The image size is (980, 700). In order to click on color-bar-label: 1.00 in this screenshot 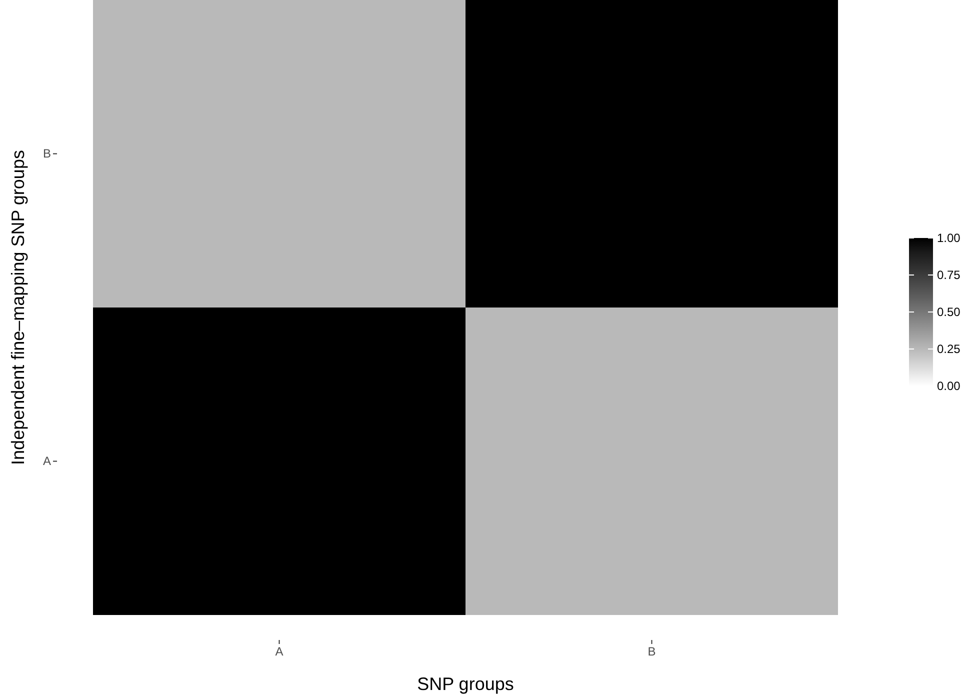, I will do `click(949, 237)`.